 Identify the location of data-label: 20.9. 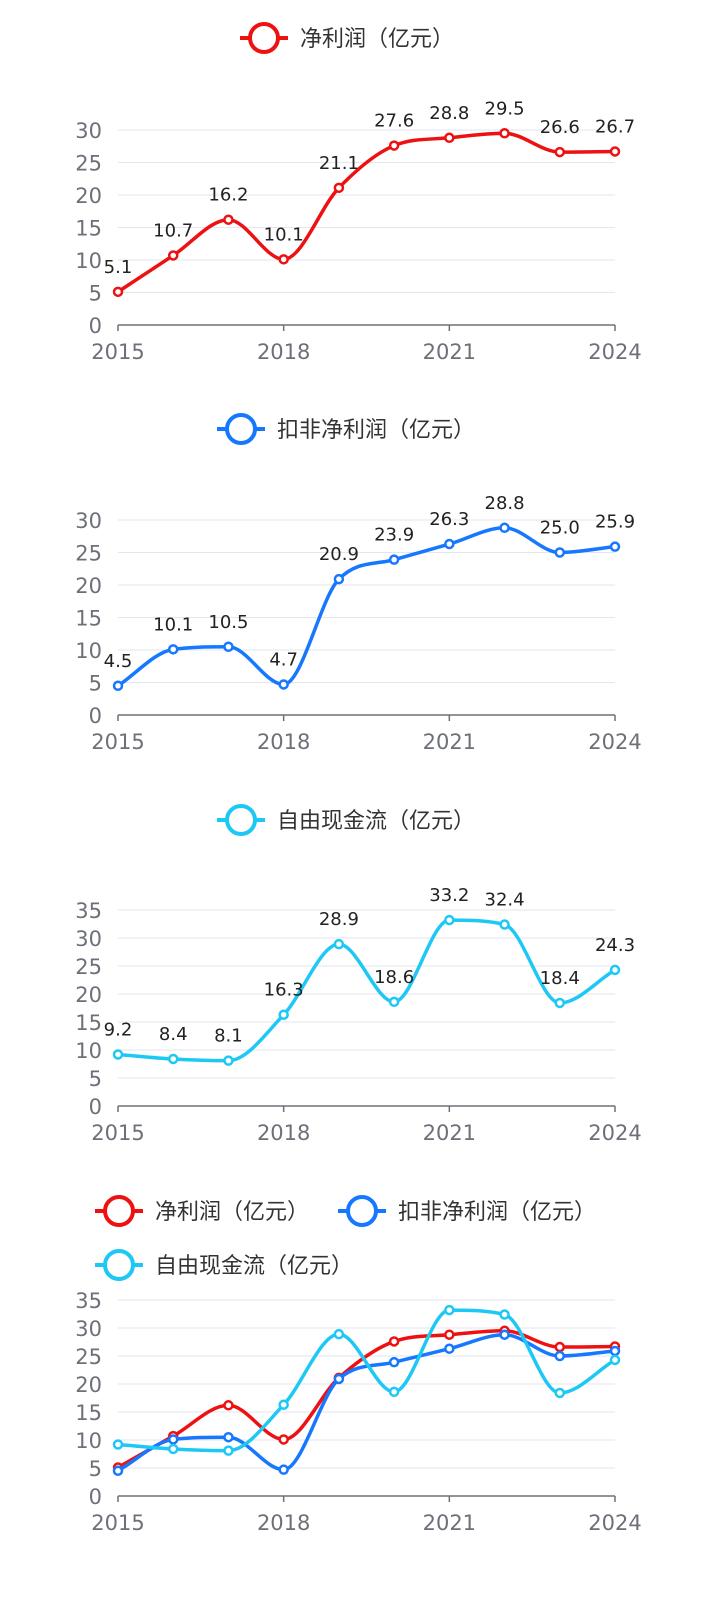
(339, 554).